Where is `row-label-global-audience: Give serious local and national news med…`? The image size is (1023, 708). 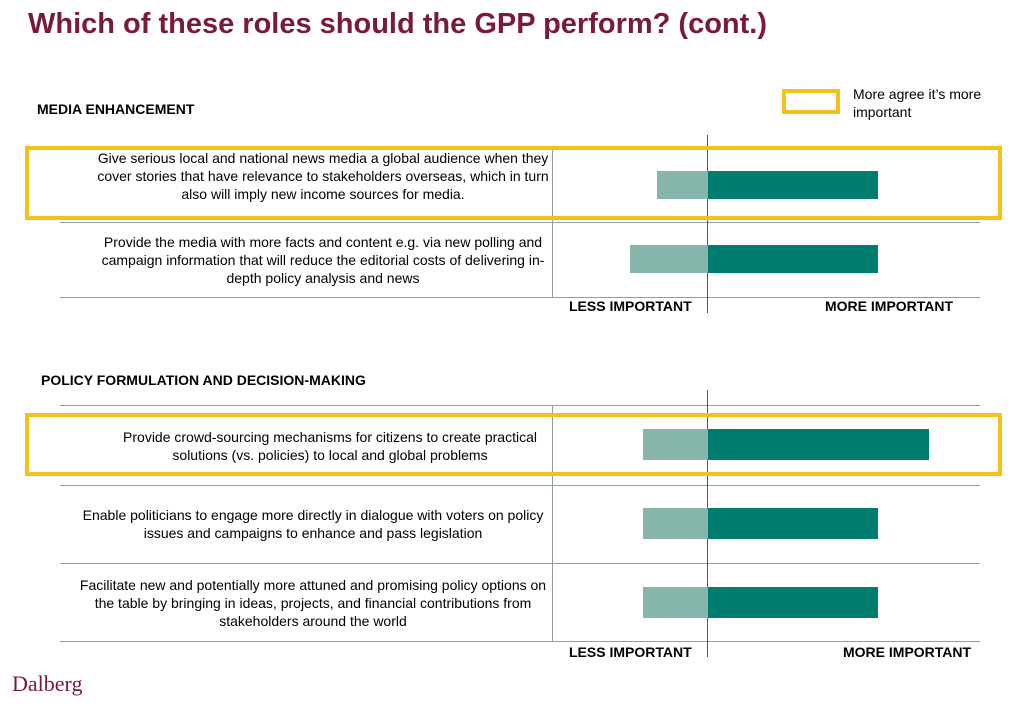 row-label-global-audience: Give serious local and national news med… is located at coordinates (323, 176).